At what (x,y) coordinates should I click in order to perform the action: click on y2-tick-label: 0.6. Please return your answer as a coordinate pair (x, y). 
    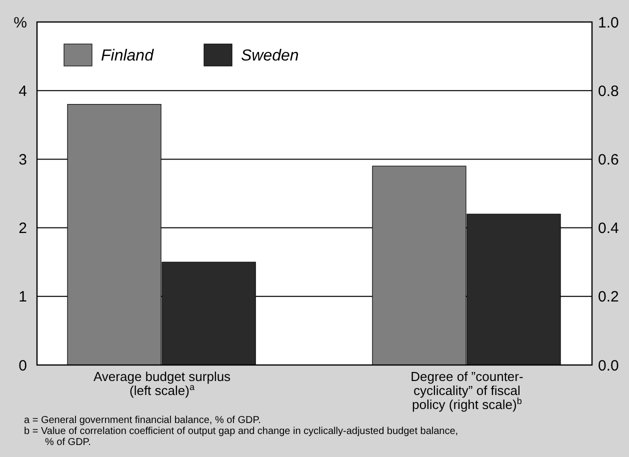
    Looking at the image, I should click on (608, 159).